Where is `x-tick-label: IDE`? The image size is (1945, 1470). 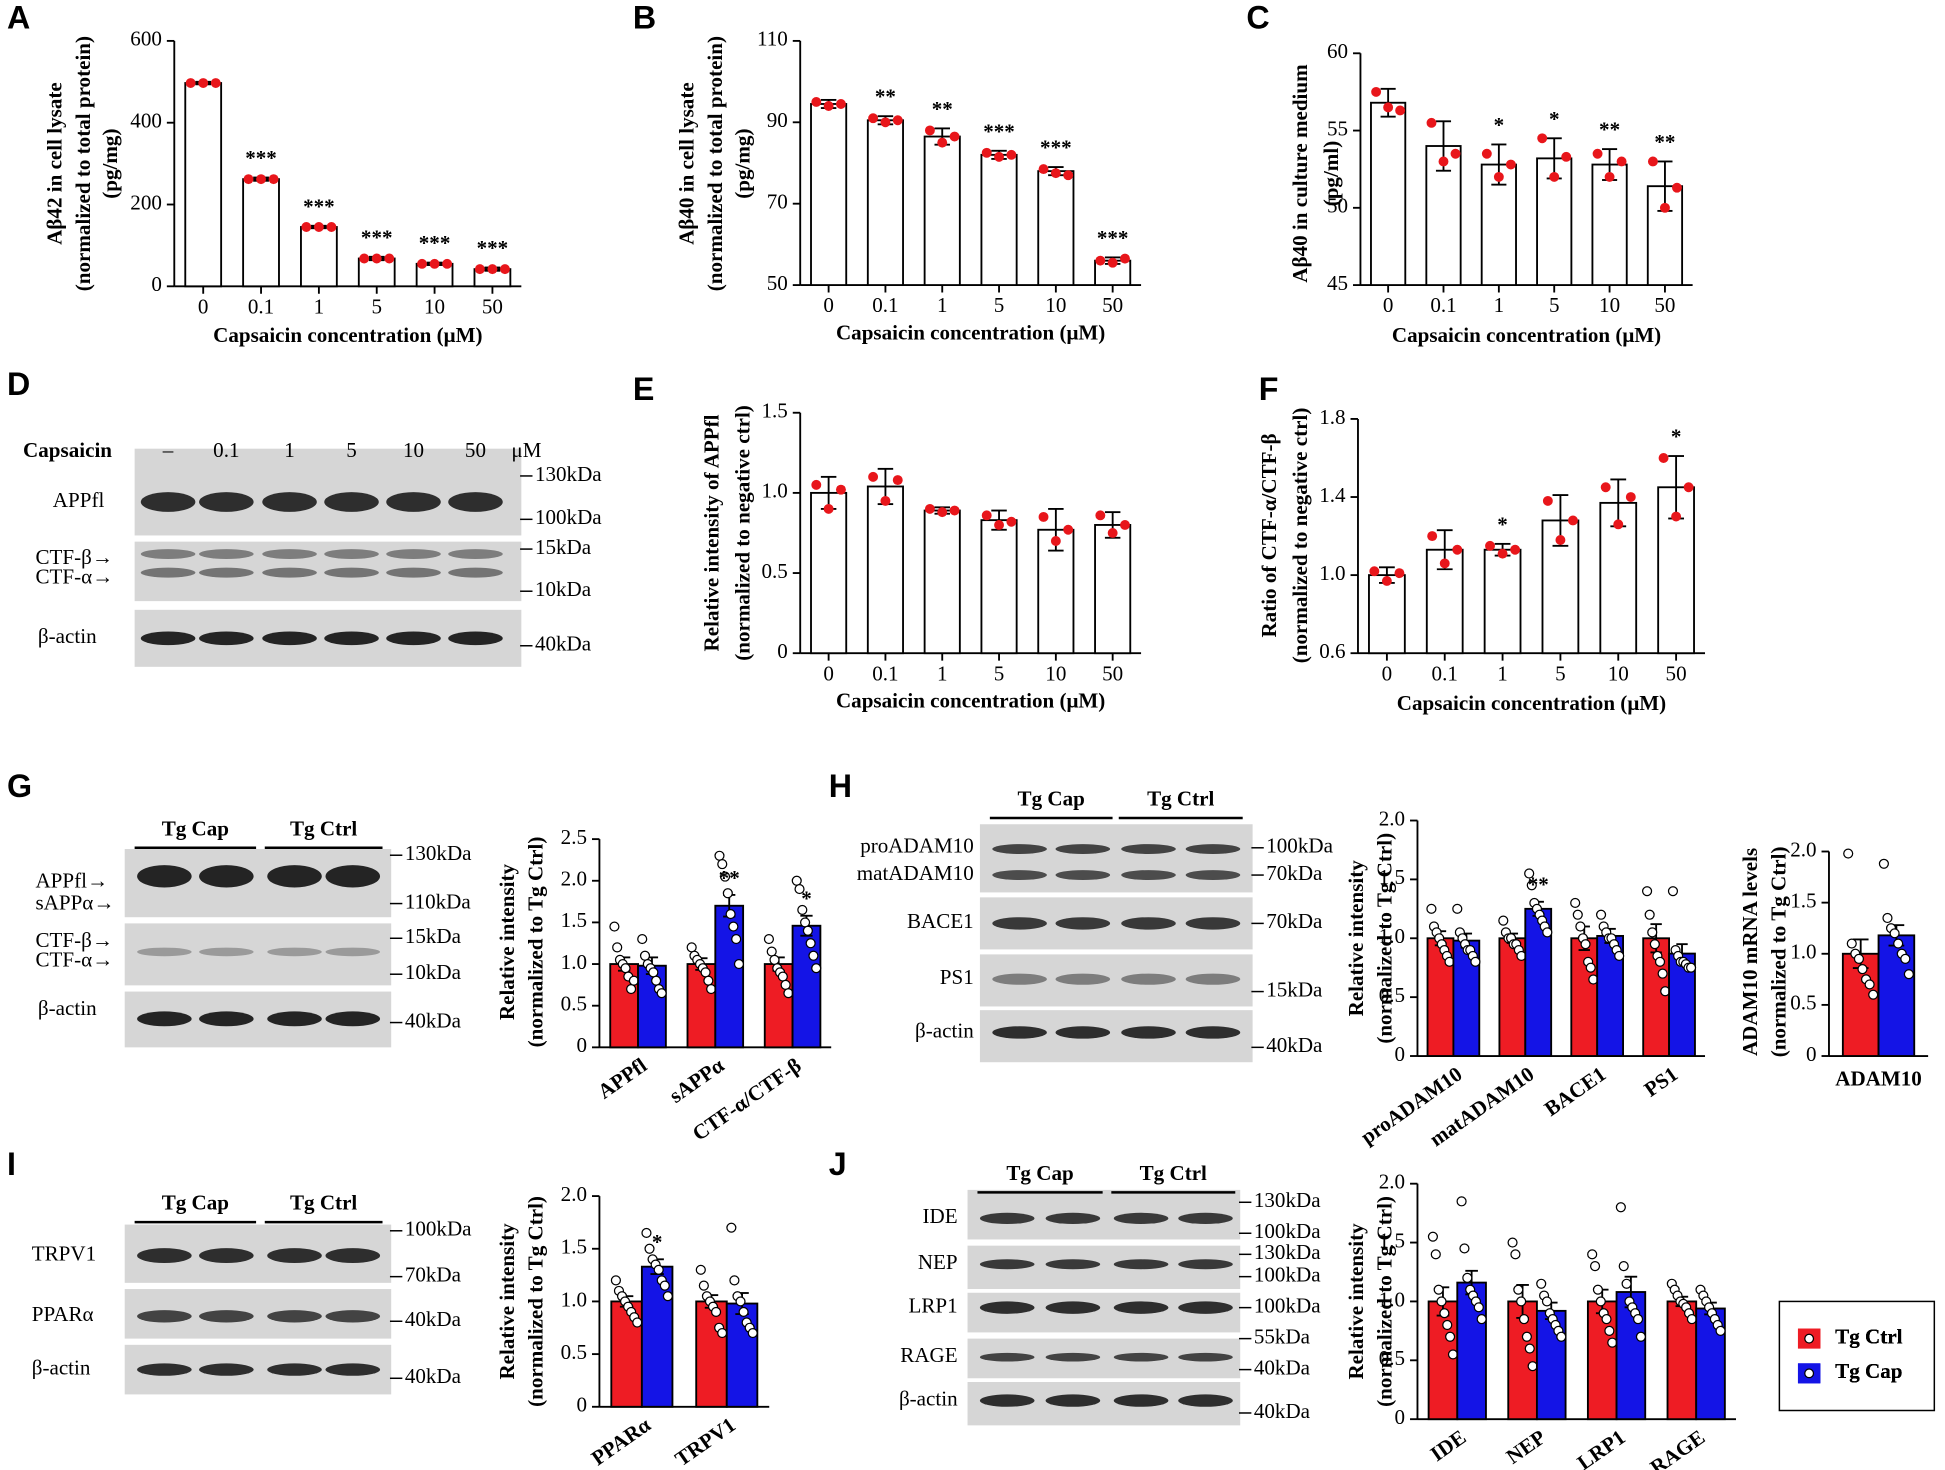 x-tick-label: IDE is located at coordinates (1448, 1445).